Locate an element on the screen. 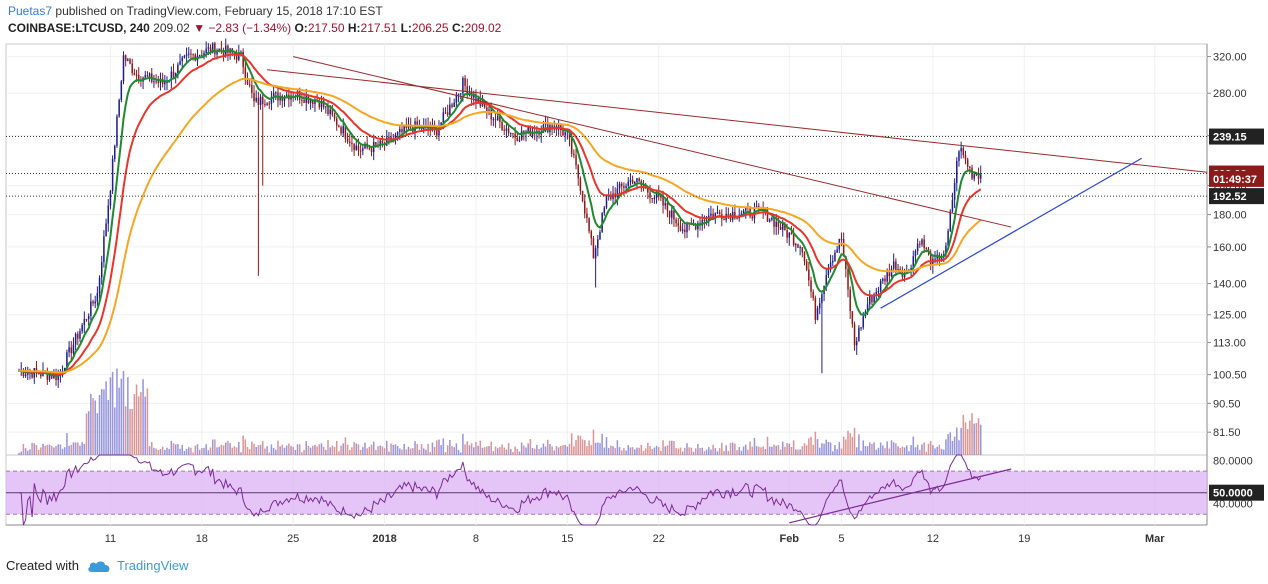 Image resolution: width=1268 pixels, height=584 pixels. tradingview-link: TradingView is located at coordinates (152, 565).